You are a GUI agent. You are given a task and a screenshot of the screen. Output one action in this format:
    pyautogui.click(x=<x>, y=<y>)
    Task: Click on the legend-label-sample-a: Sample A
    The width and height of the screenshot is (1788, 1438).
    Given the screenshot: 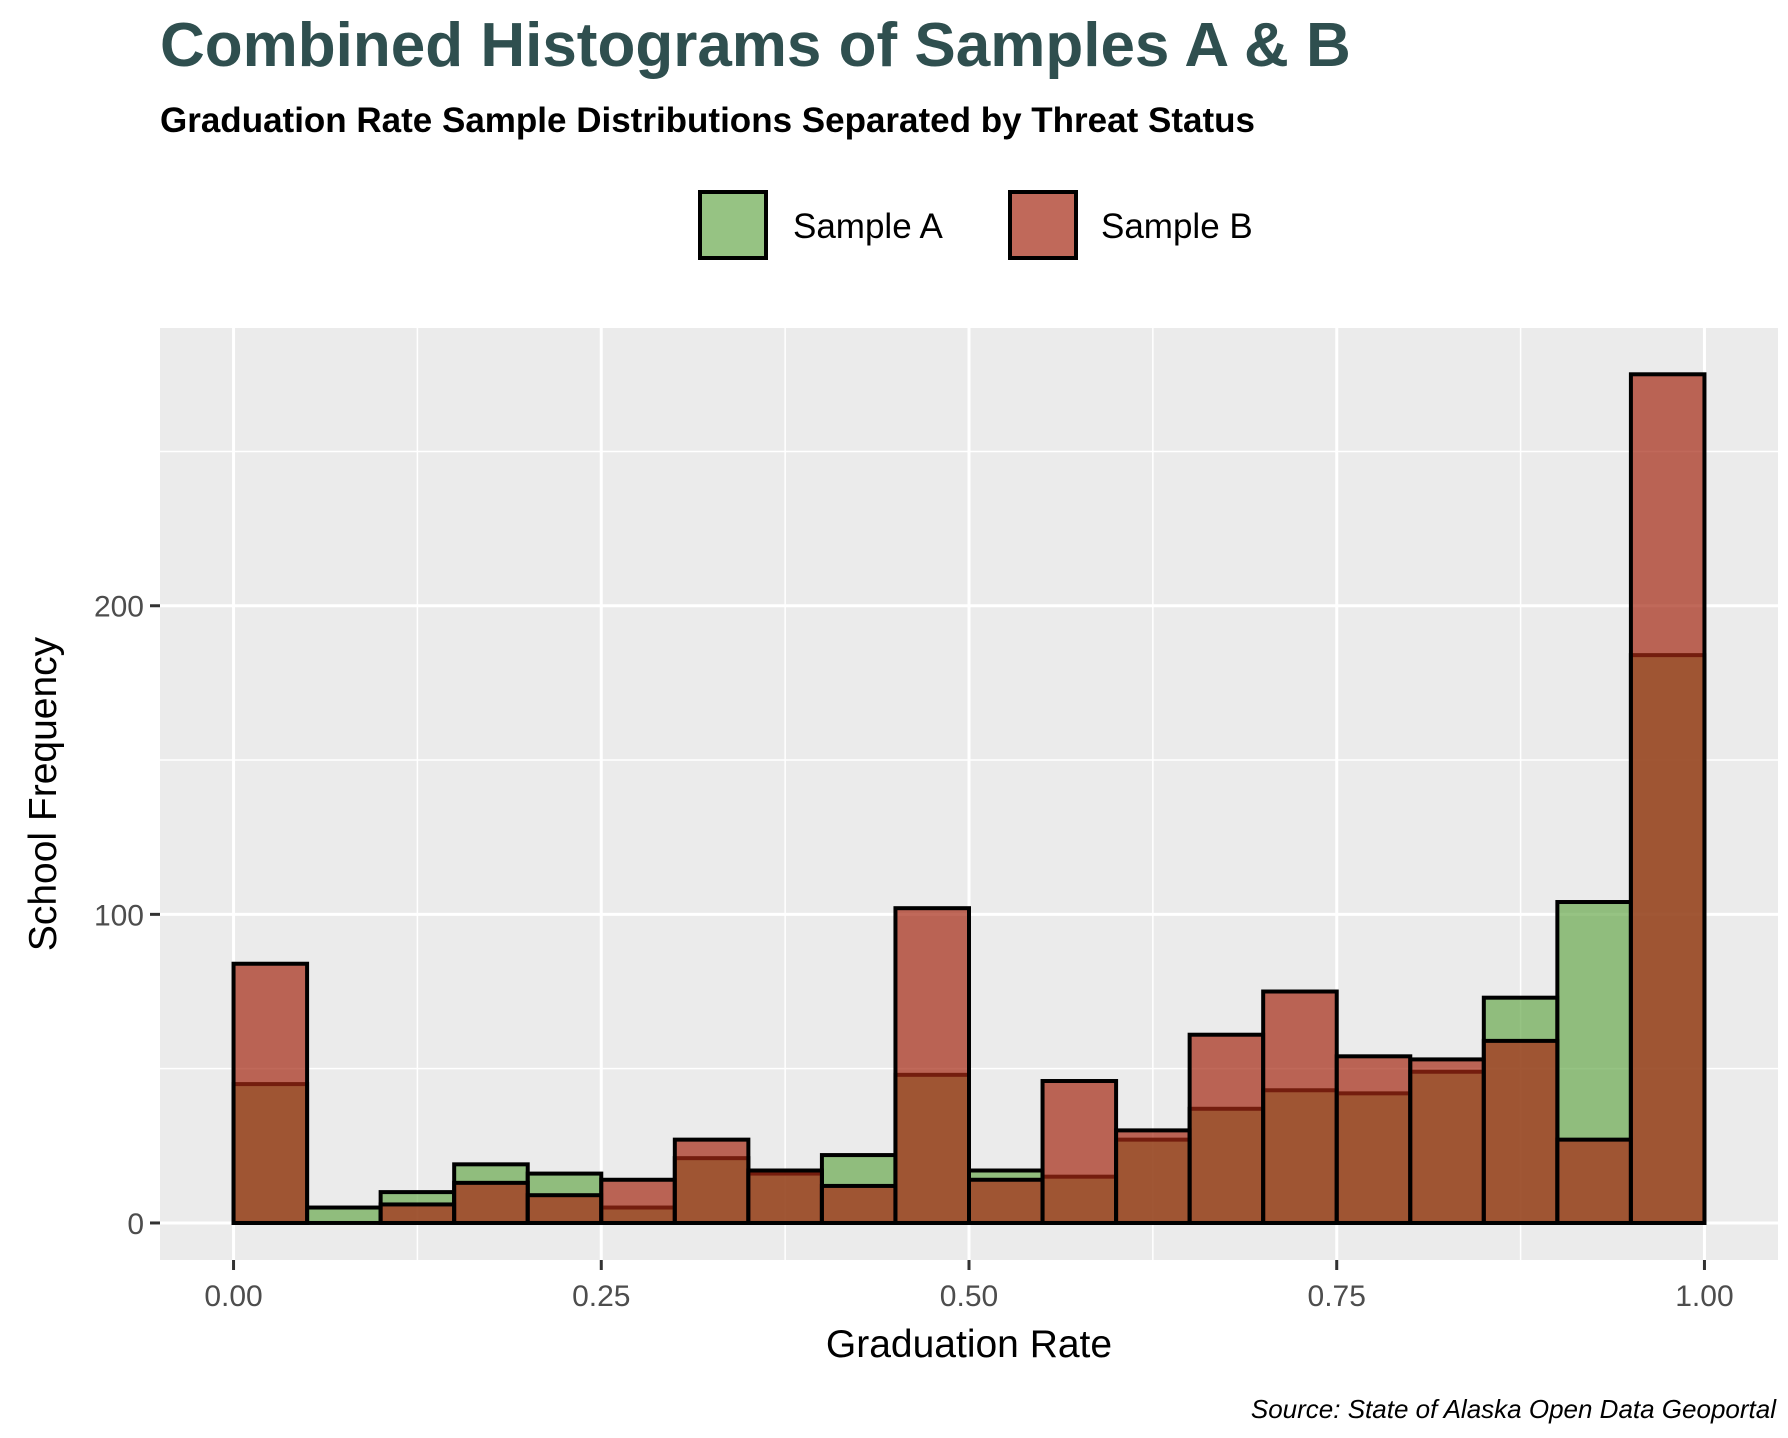 What is the action you would take?
    pyautogui.click(x=868, y=226)
    